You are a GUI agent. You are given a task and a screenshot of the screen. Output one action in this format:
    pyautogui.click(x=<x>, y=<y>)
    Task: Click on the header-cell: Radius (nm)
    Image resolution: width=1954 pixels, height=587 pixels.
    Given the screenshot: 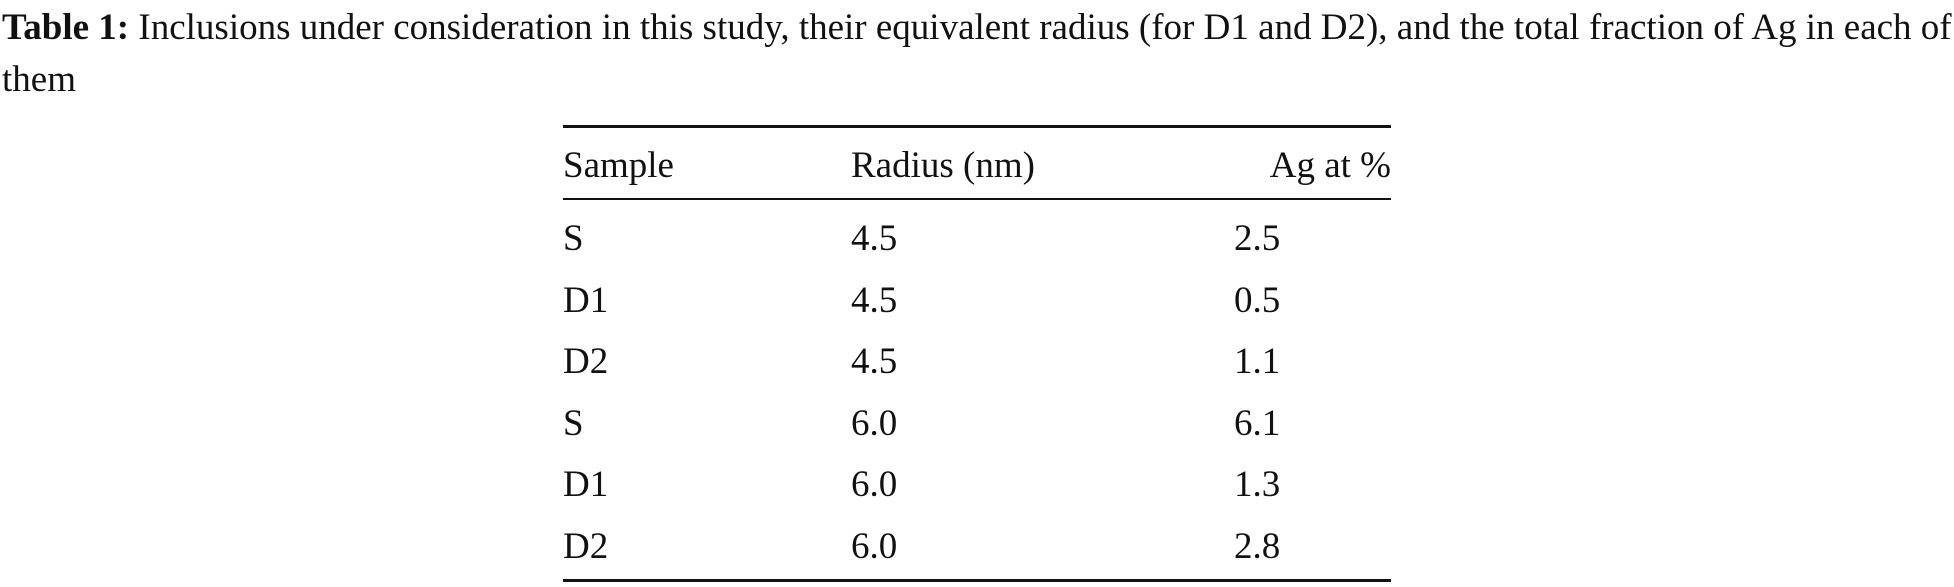 What is the action you would take?
    pyautogui.click(x=943, y=165)
    